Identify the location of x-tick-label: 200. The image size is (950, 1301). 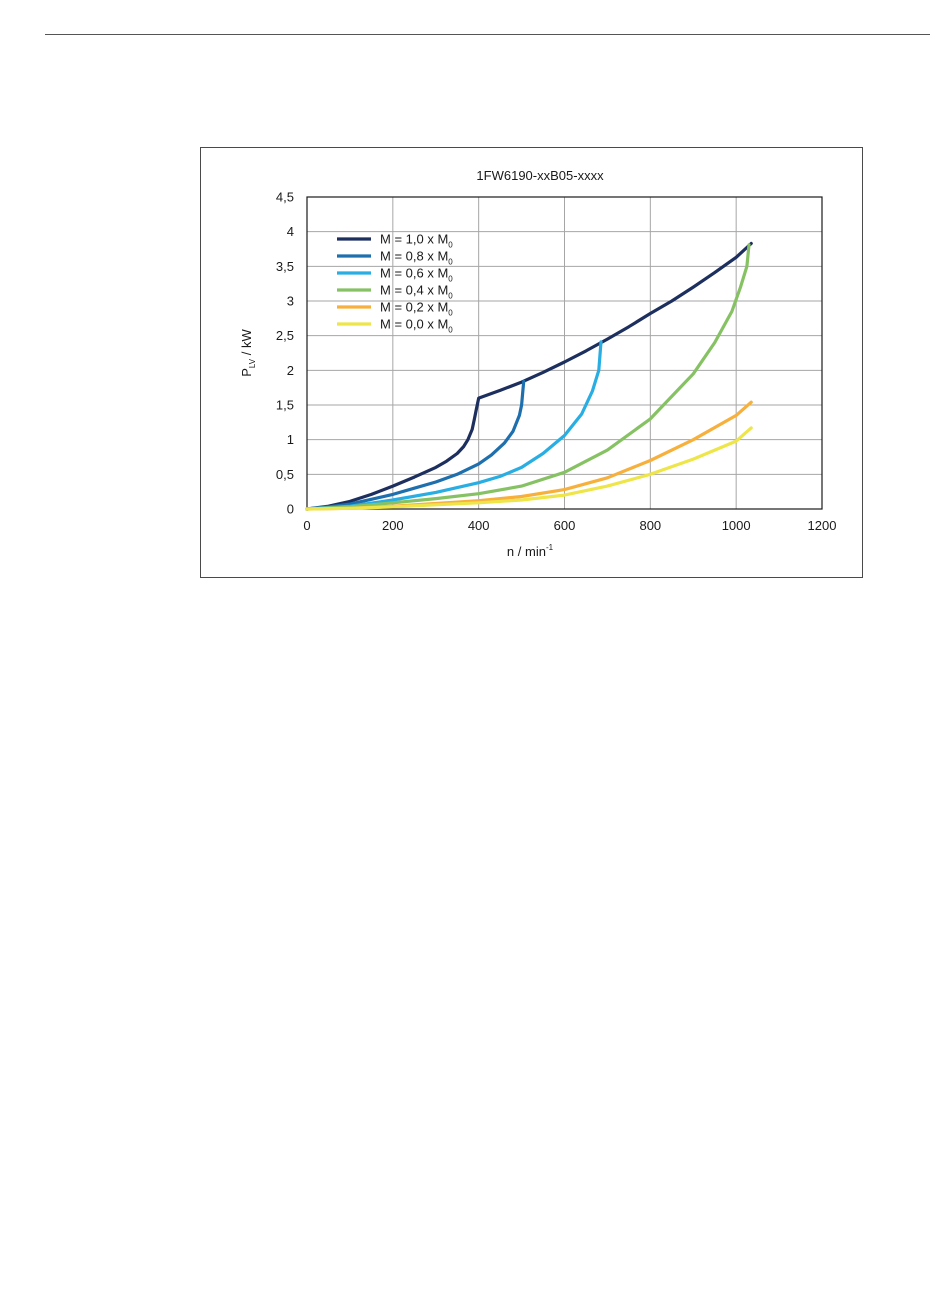
(393, 525).